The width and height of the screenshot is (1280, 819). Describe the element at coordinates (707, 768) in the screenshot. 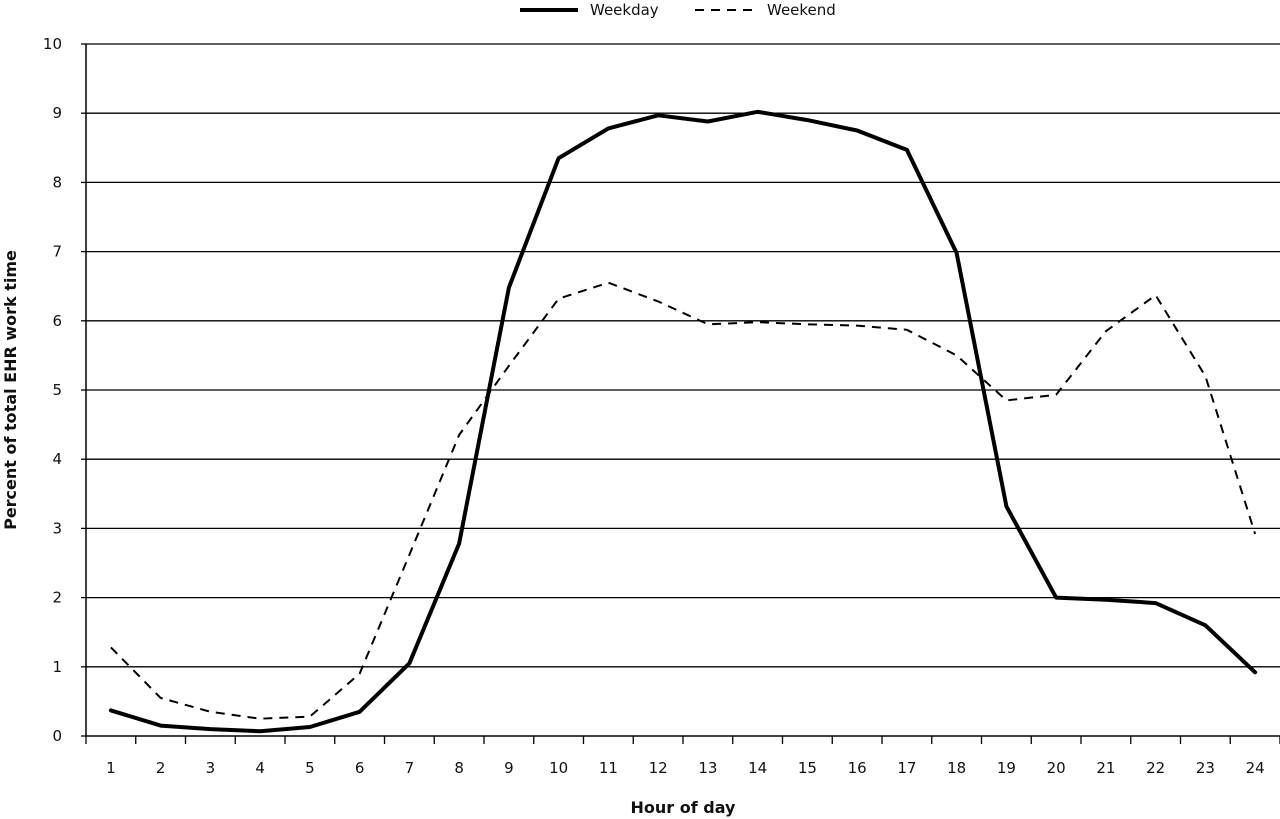

I see `x-tick-label: 13` at that location.